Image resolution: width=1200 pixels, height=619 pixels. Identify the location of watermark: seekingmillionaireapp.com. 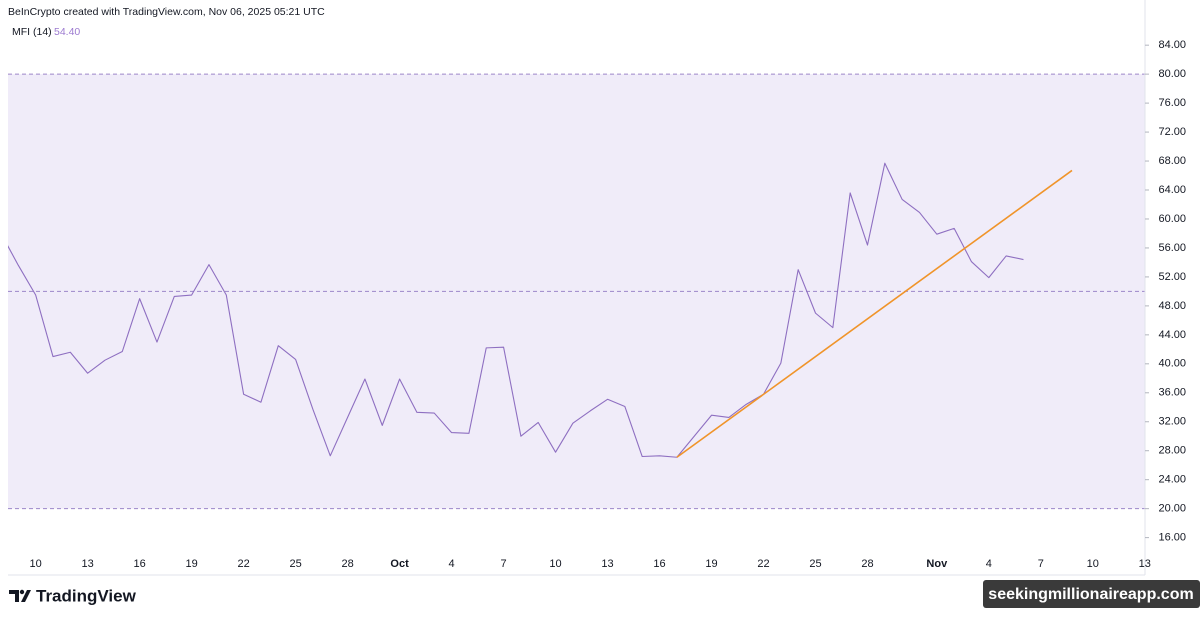
(1090, 594).